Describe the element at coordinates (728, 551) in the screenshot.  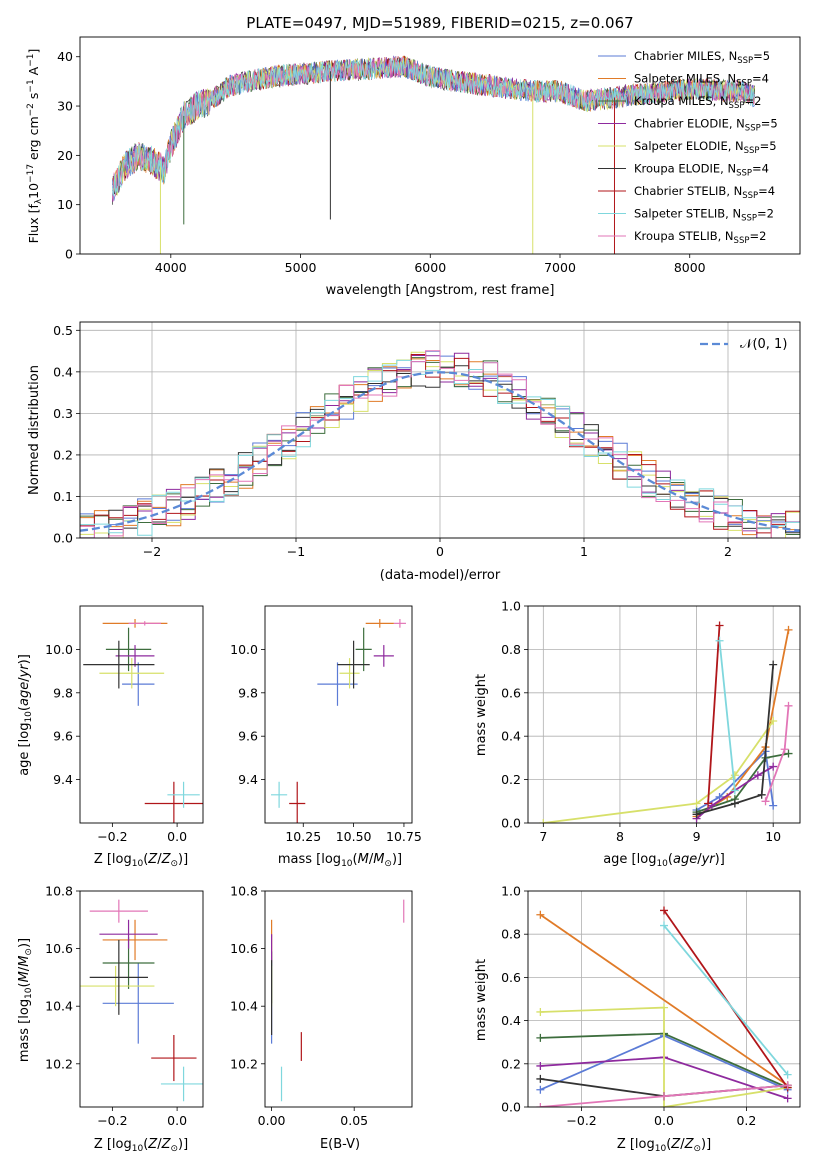
I see `x-tick-label: 2` at that location.